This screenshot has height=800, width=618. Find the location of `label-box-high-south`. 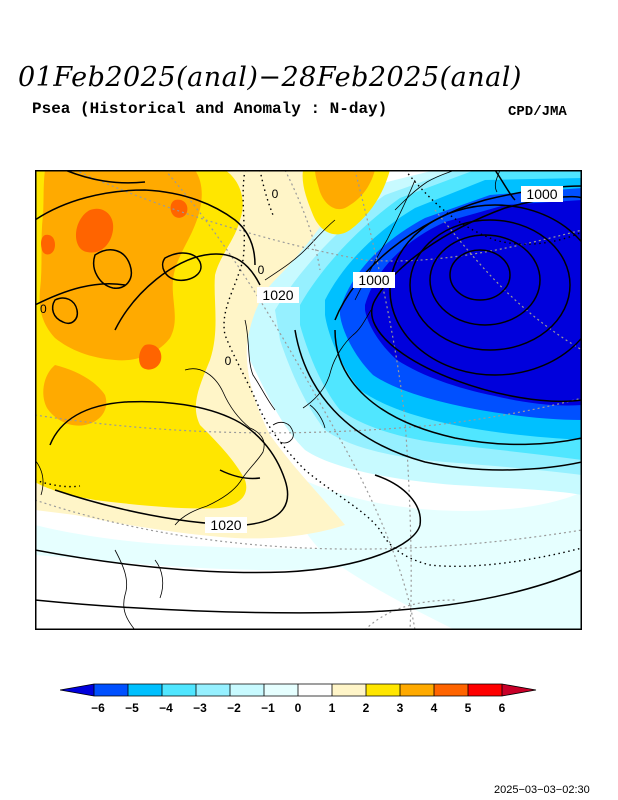

label-box-high-south is located at coordinates (226, 525).